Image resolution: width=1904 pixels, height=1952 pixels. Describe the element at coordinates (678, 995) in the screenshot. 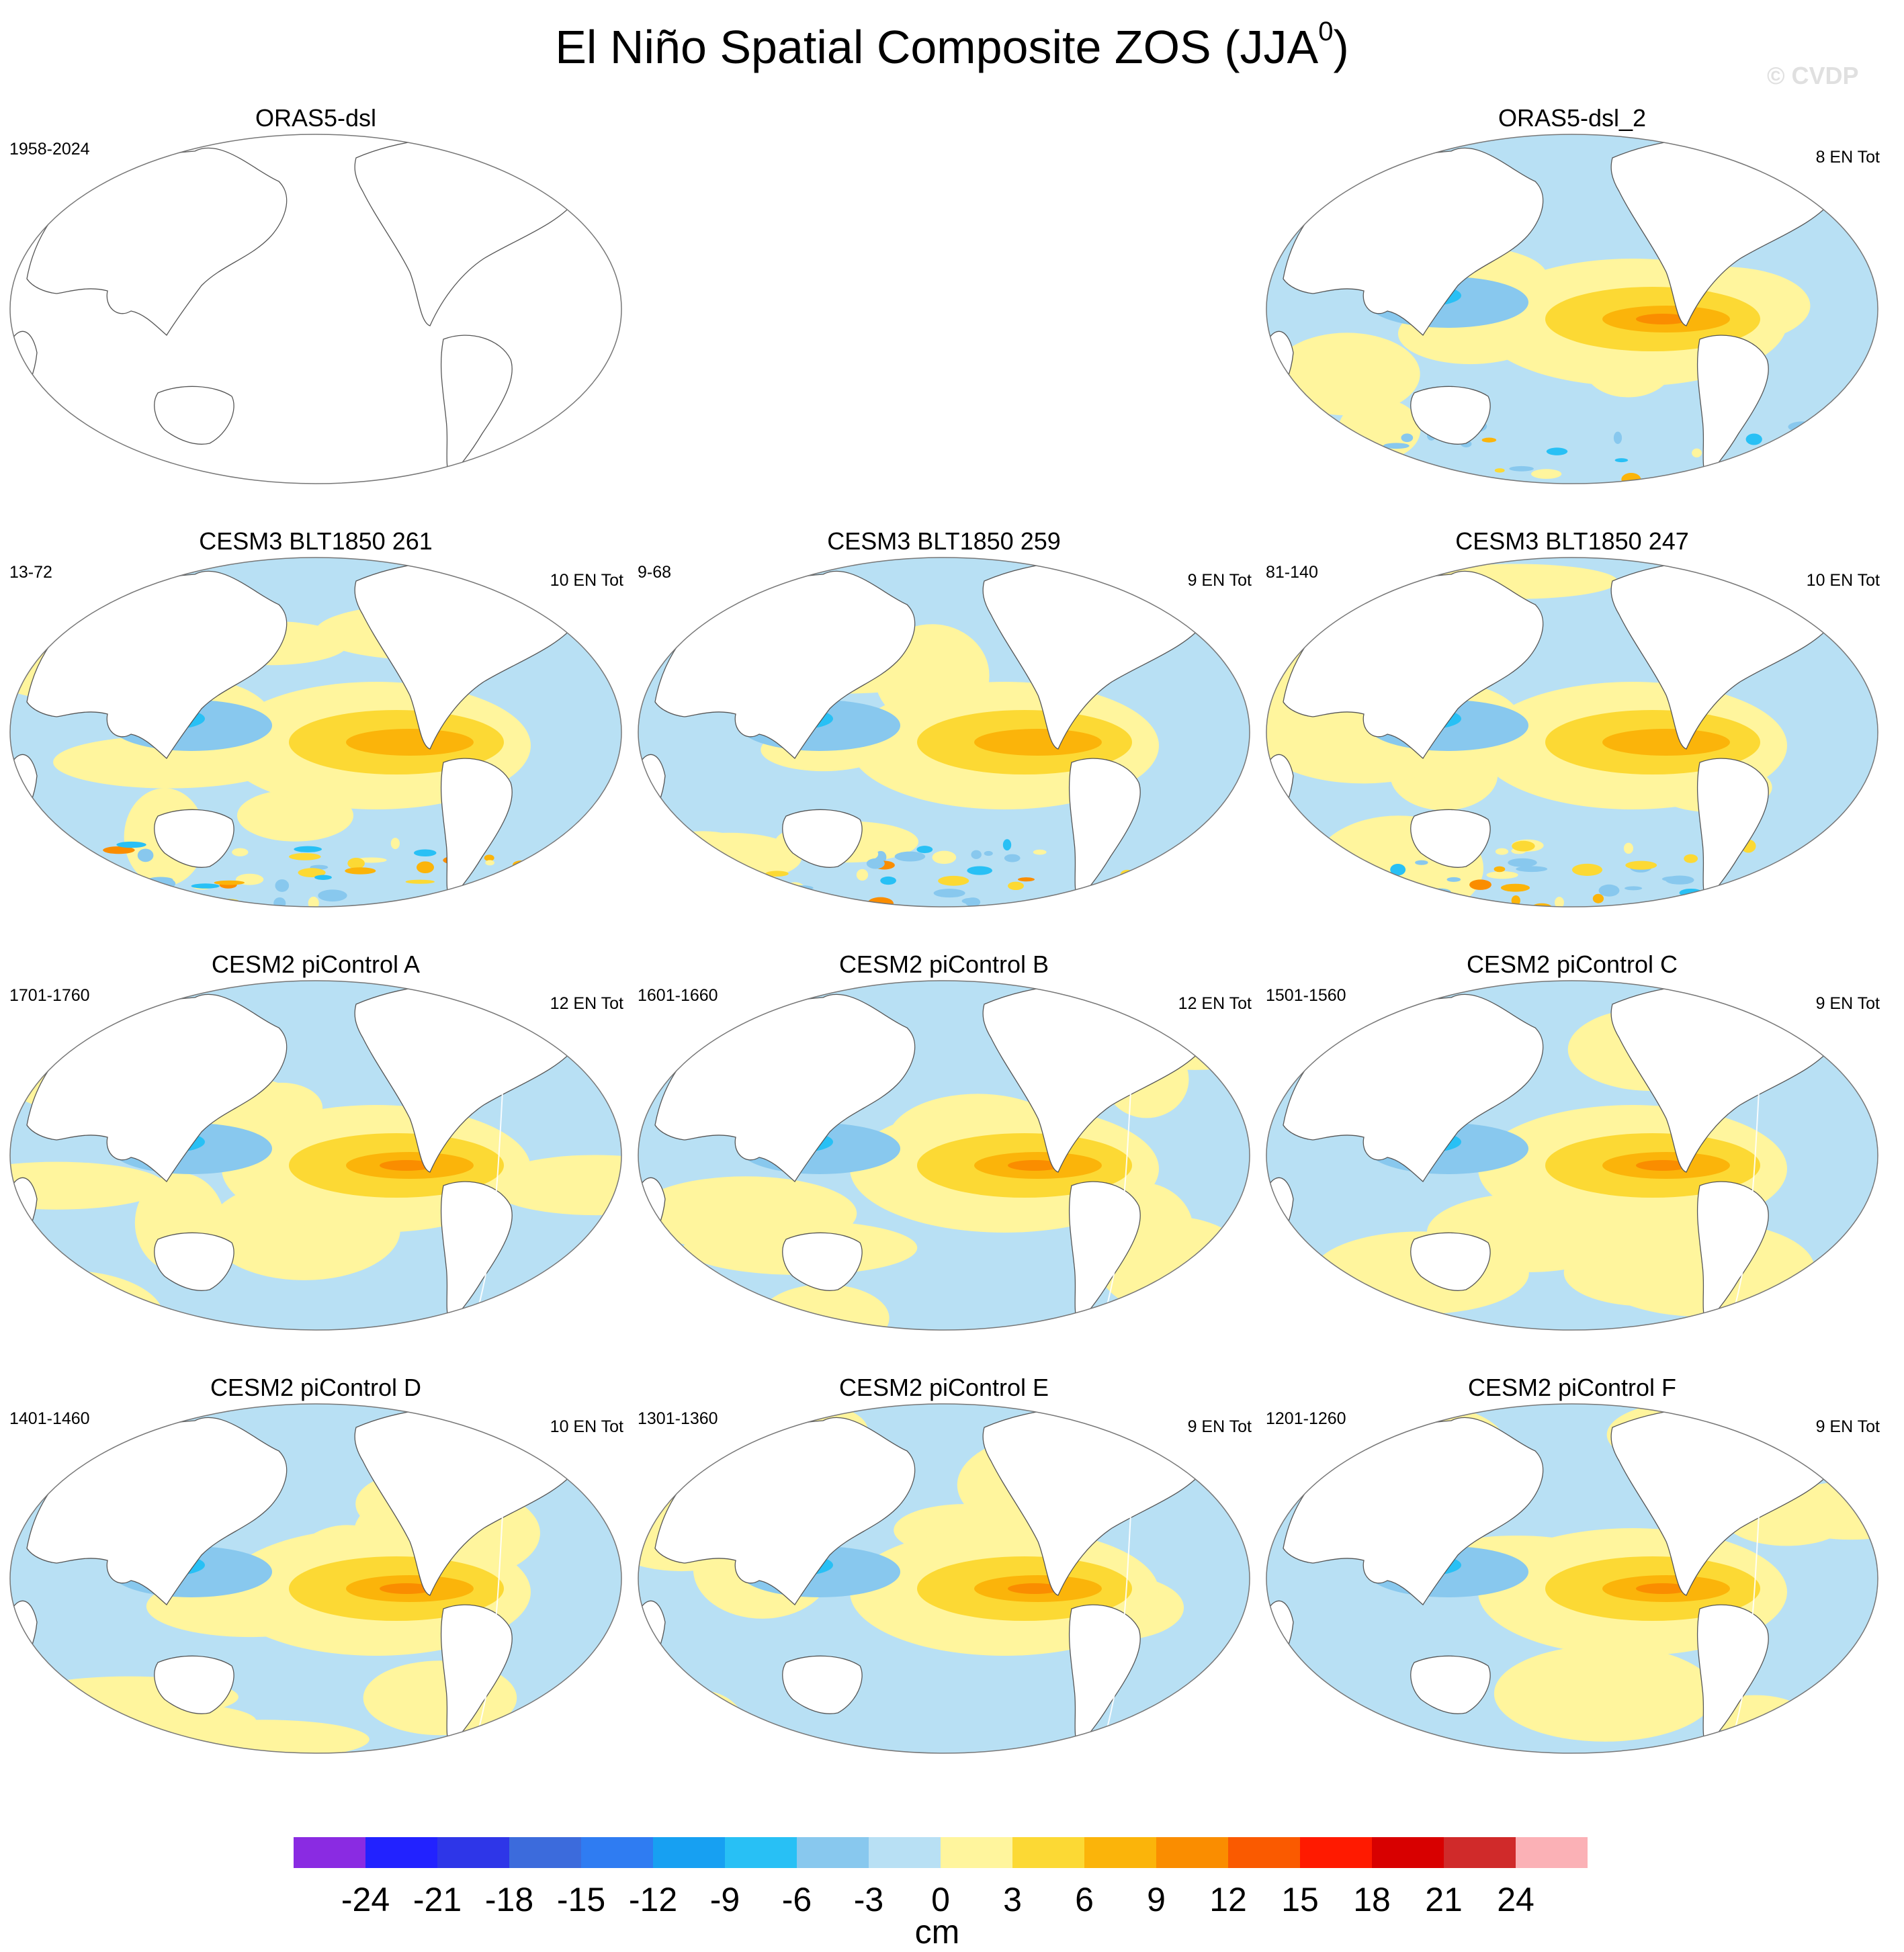

I see `panel-years: 1601-1660` at that location.